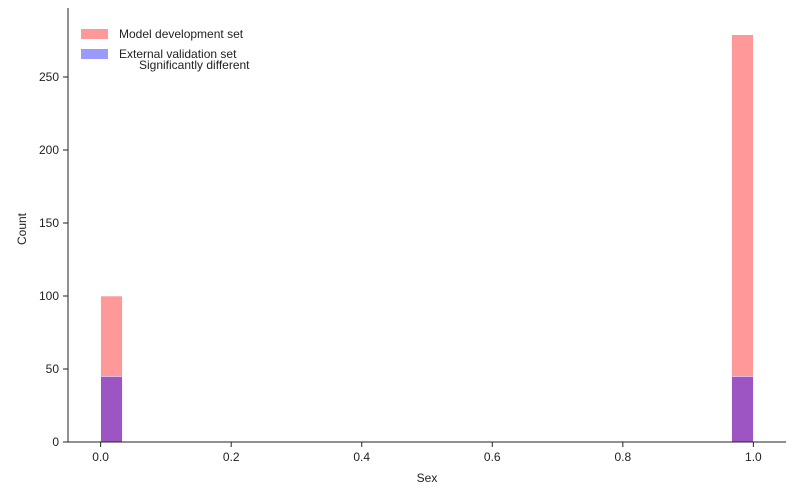 The width and height of the screenshot is (800, 500). What do you see at coordinates (231, 457) in the screenshot?
I see `x-tick-label: 0.2` at bounding box center [231, 457].